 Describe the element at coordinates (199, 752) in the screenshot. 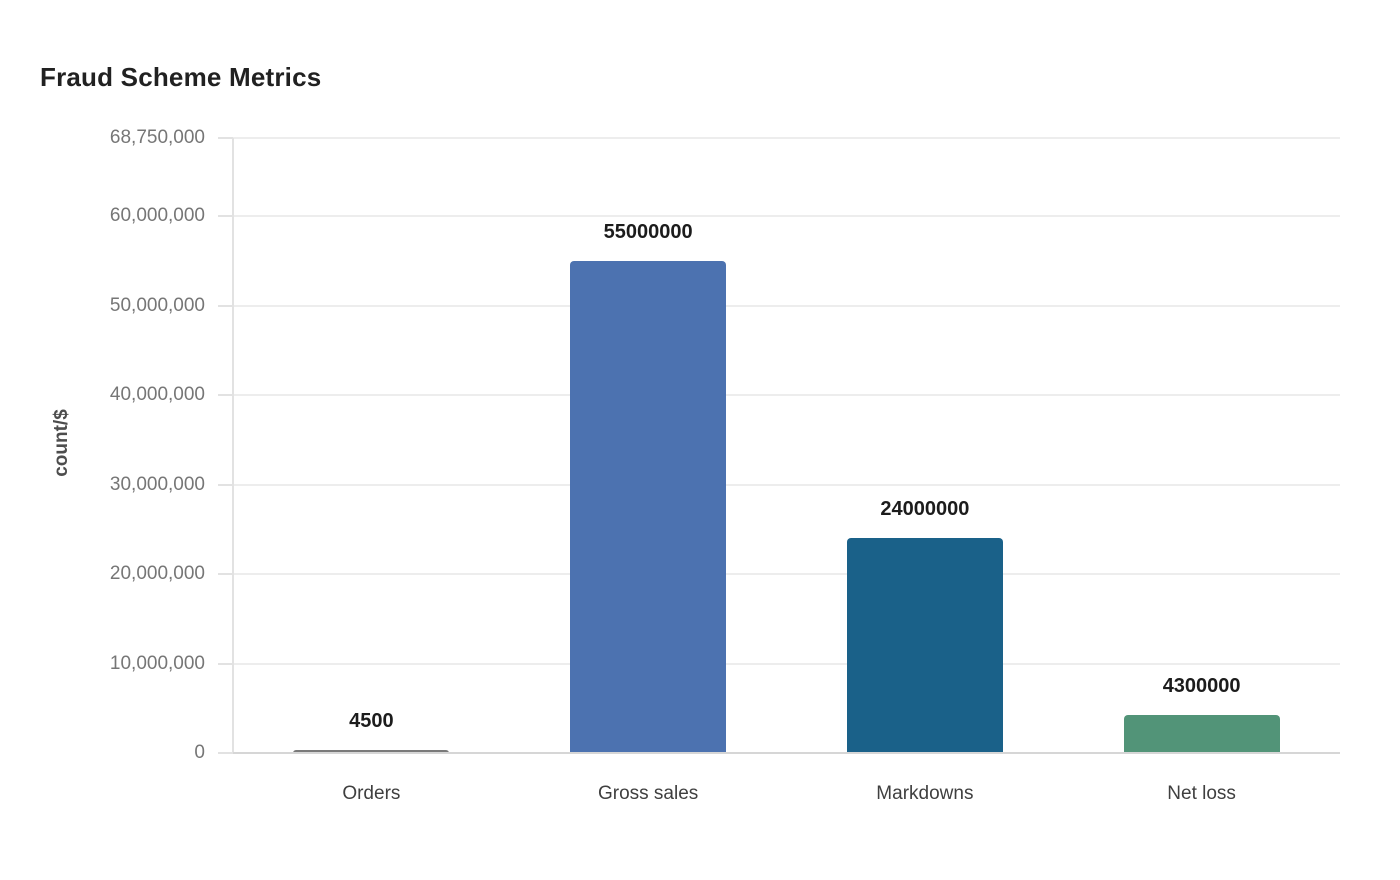

I see `y-tick-label: 0` at that location.